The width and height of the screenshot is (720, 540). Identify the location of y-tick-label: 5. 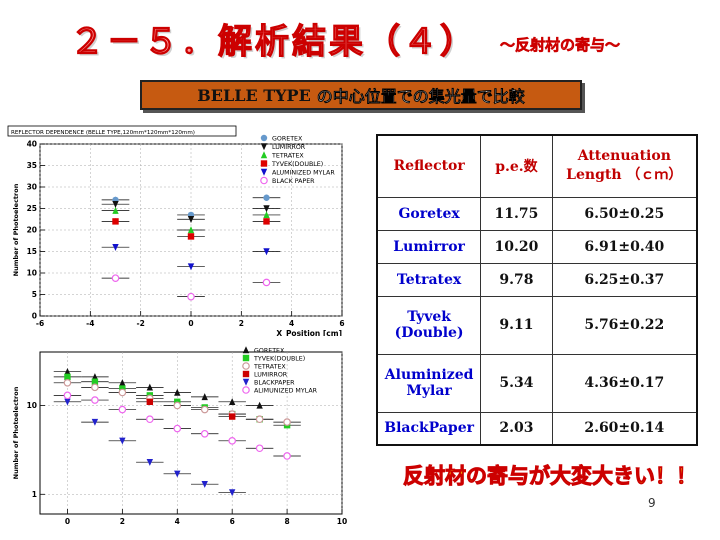
(34, 294).